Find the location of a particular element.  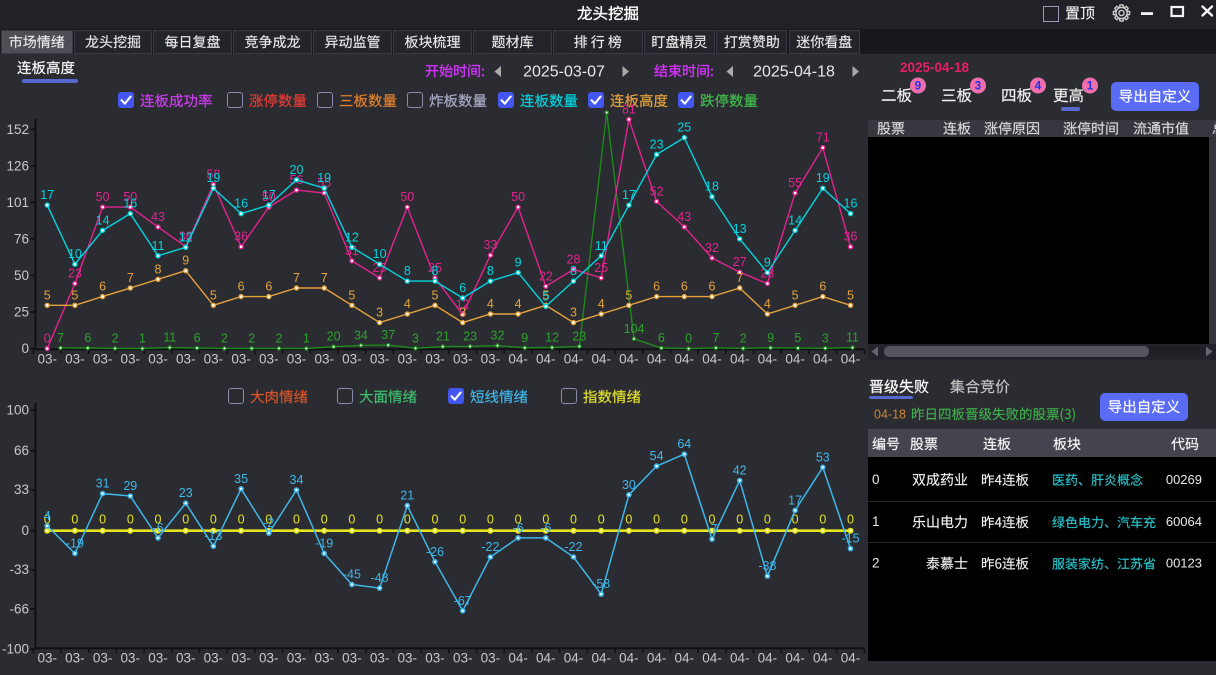

svg-text: 55 is located at coordinates (795, 183).